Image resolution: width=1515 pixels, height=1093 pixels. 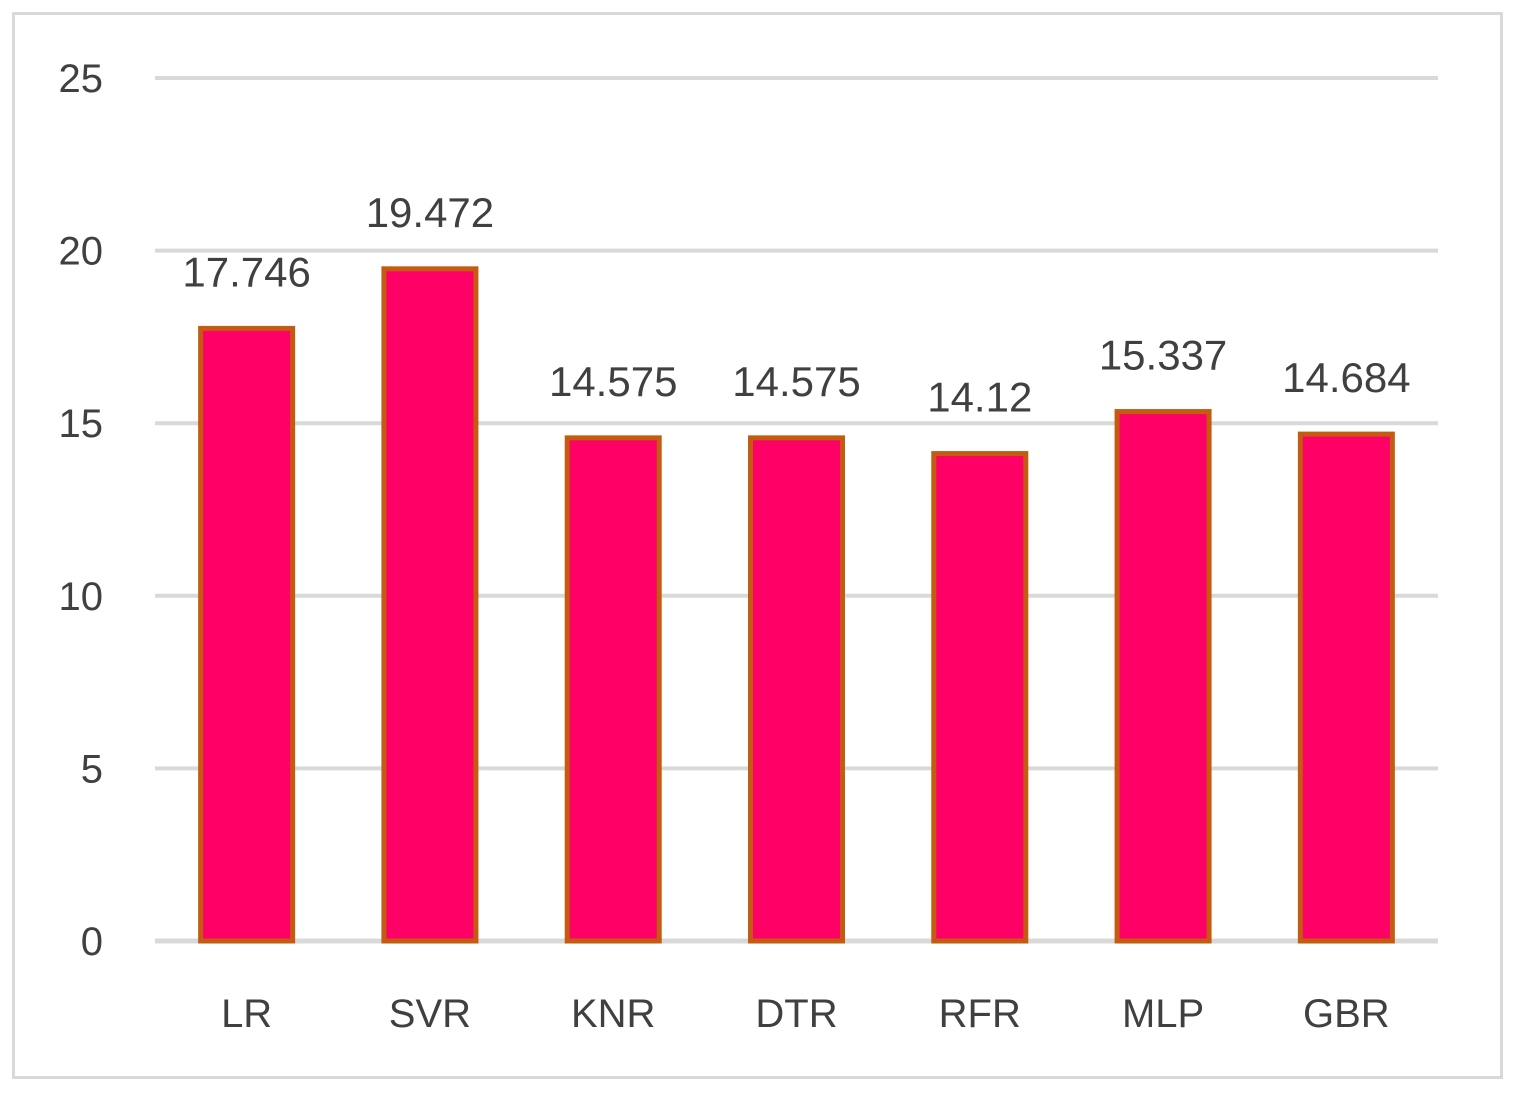 I want to click on y-tick-label: 15, so click(x=81, y=424).